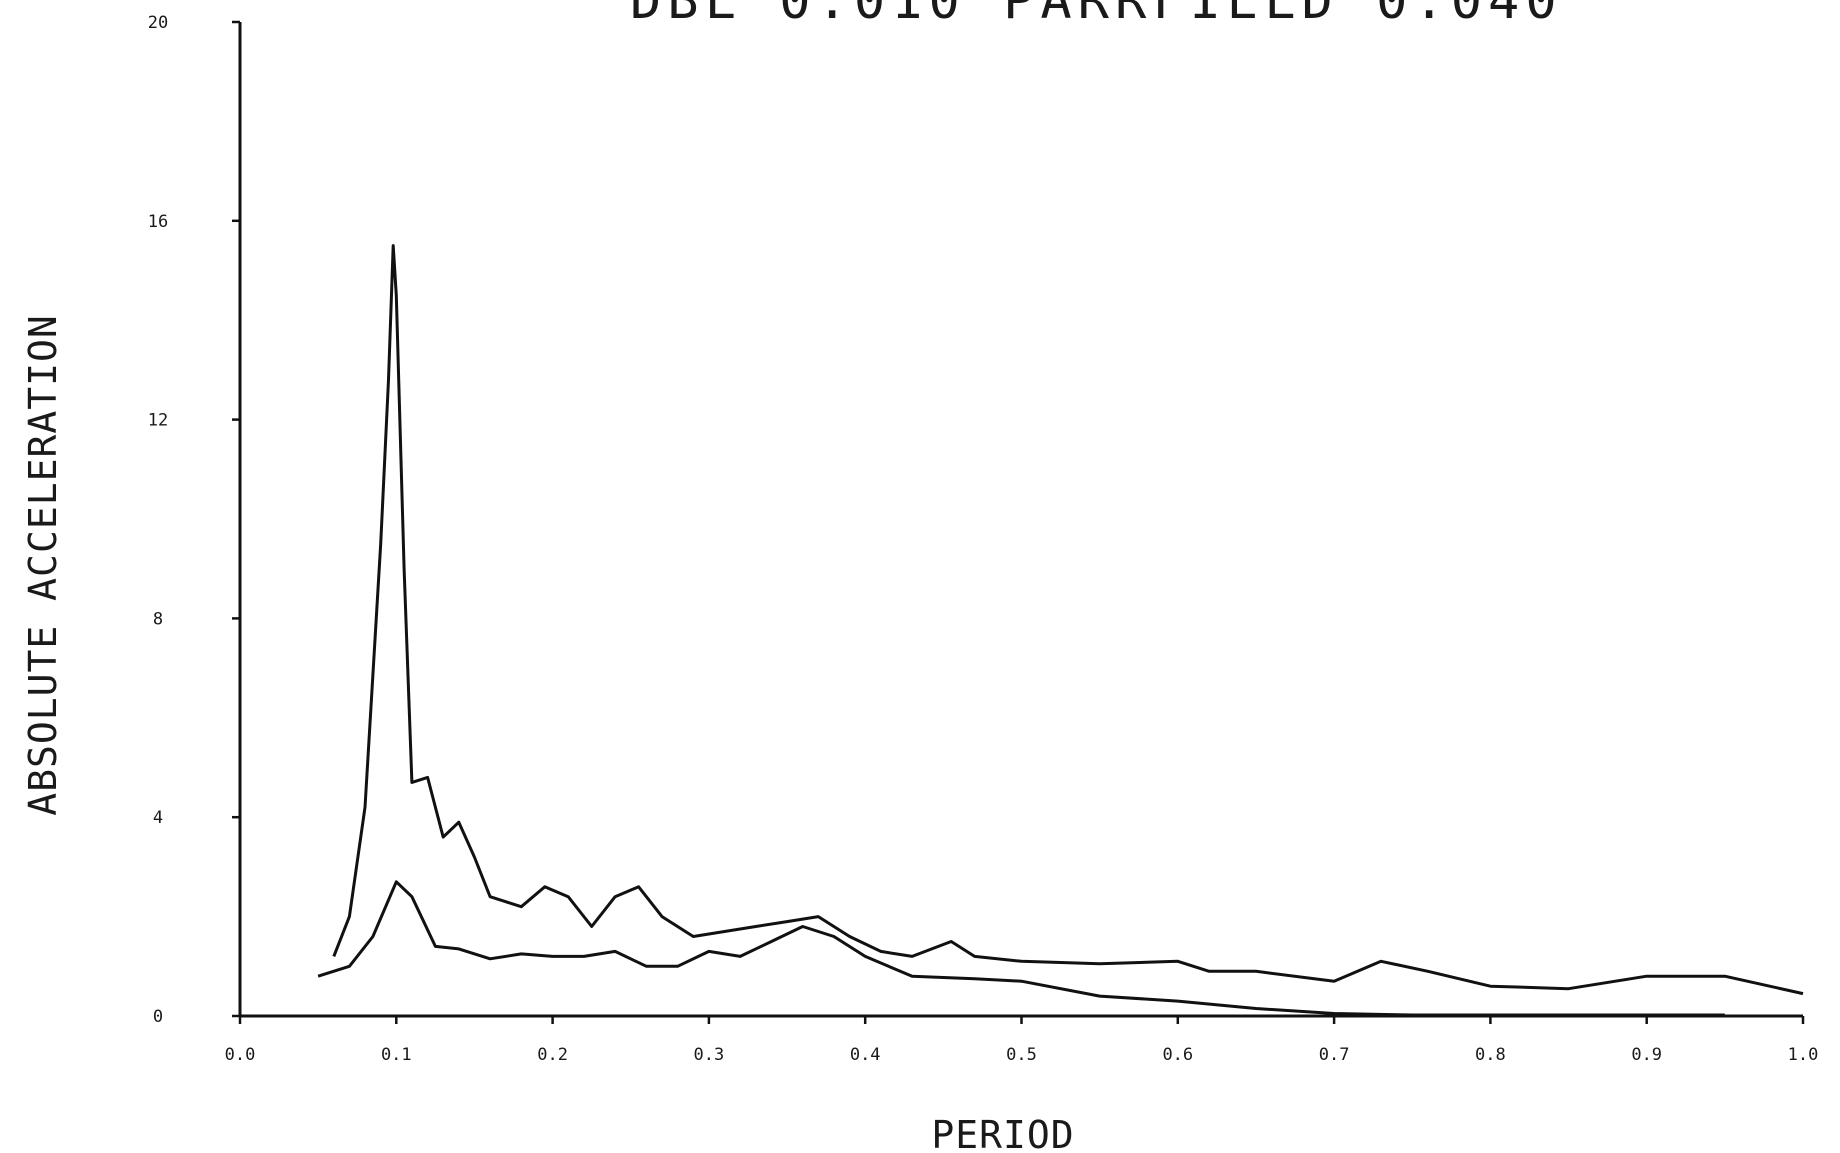 This screenshot has height=1153, width=1840. What do you see at coordinates (1002, 1133) in the screenshot?
I see `x-axis-label: PERIOD` at bounding box center [1002, 1133].